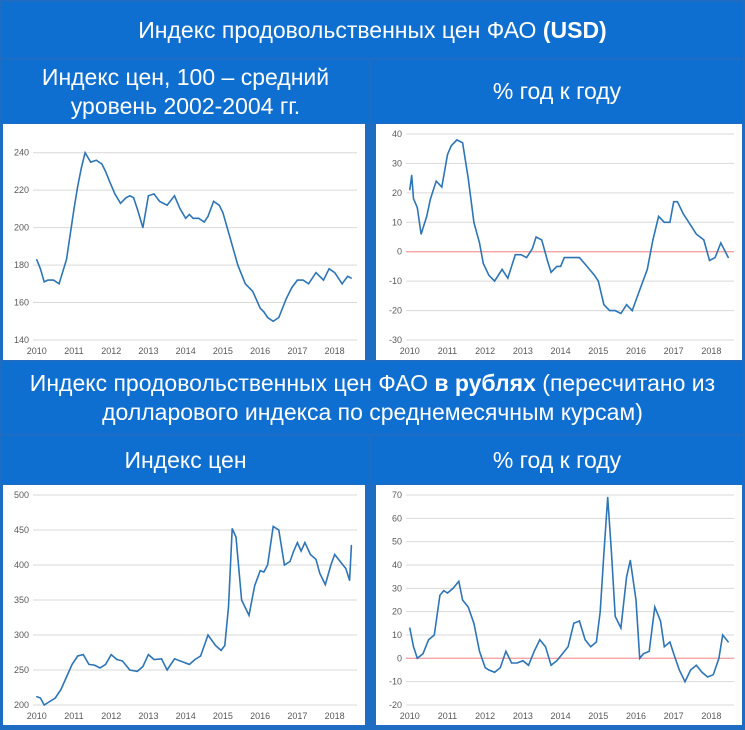 The image size is (745, 730). What do you see at coordinates (21, 565) in the screenshot?
I see `y-tick-label: 400` at bounding box center [21, 565].